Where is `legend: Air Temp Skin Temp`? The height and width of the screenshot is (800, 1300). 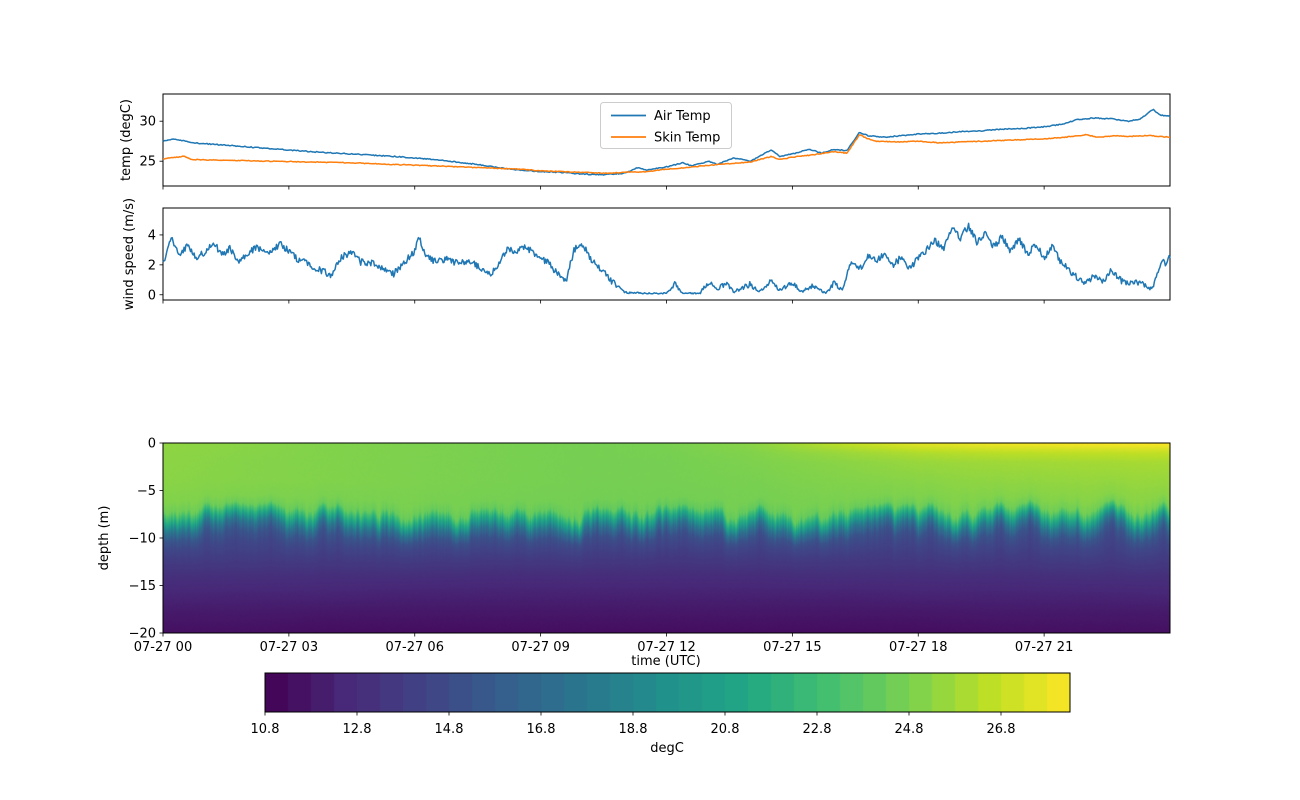
legend: Air Temp Skin Temp is located at coordinates (666, 125).